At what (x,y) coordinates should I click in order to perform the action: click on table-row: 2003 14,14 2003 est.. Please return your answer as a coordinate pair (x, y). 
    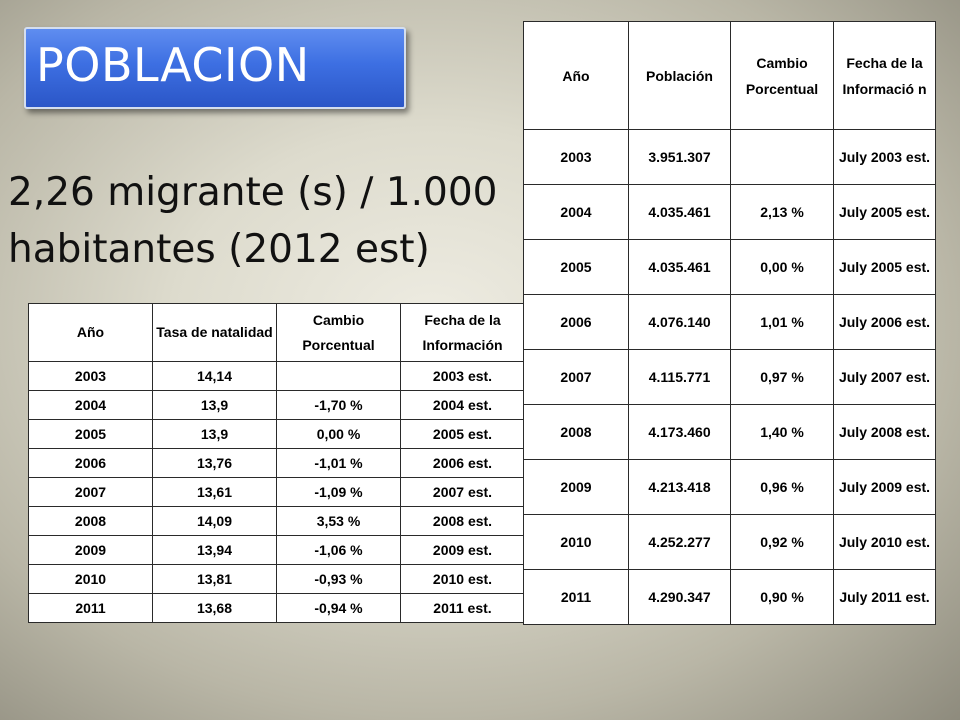
    Looking at the image, I should click on (276, 376).